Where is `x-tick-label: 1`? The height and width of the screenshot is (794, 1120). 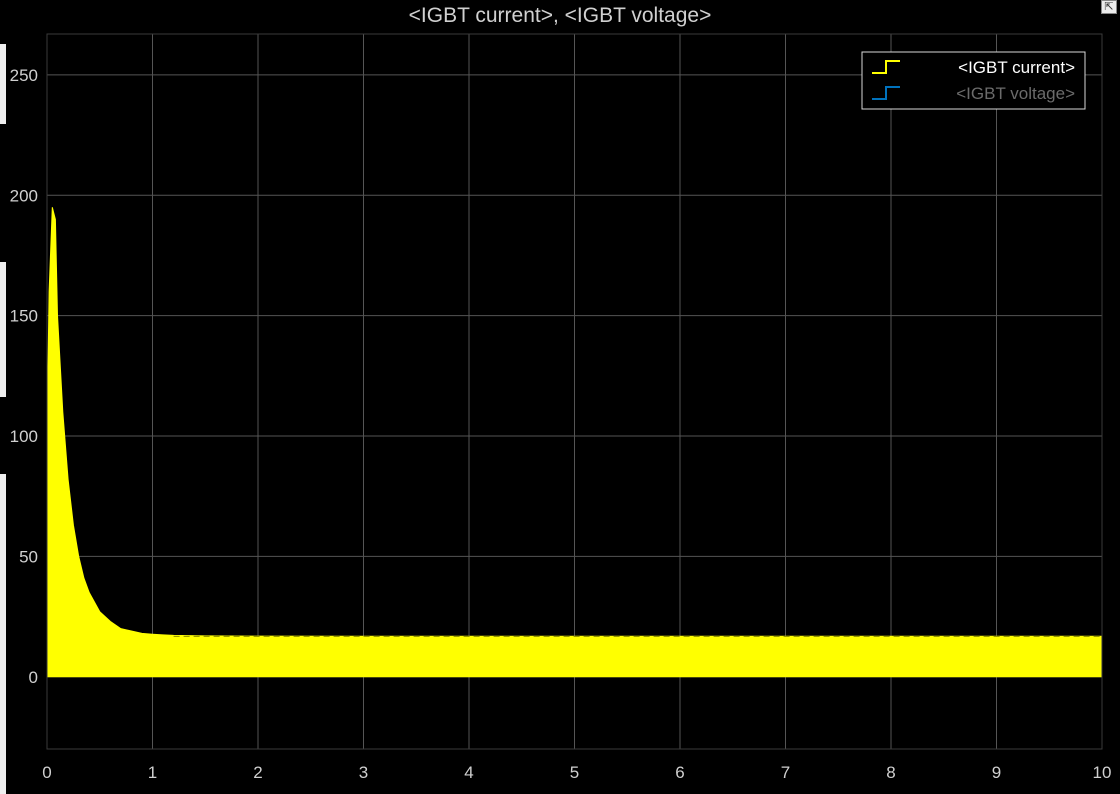
x-tick-label: 1 is located at coordinates (152, 772).